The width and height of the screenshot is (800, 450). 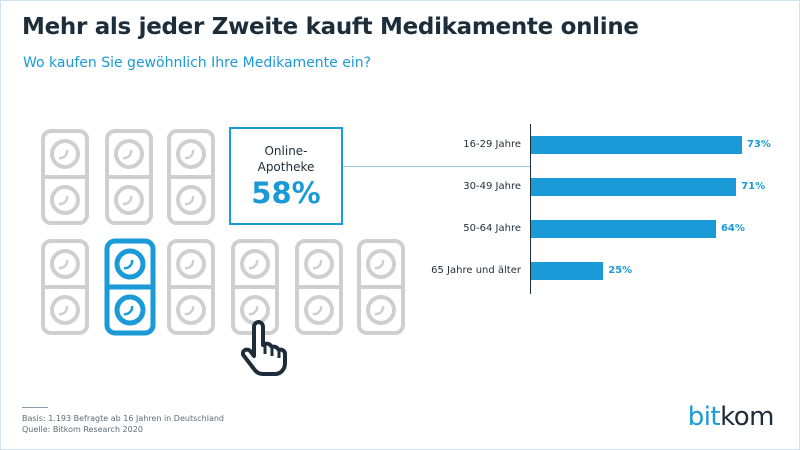 What do you see at coordinates (492, 186) in the screenshot?
I see `bar-category-label: 30-49 Jahre` at bounding box center [492, 186].